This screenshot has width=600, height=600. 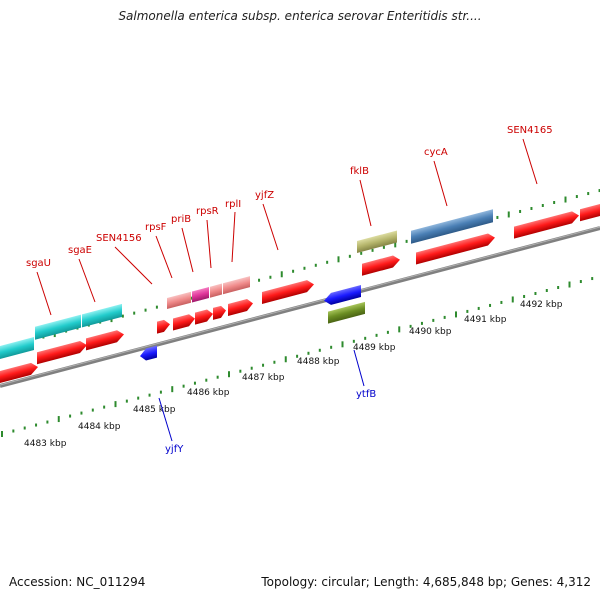 I want to click on forward-gene-label: rpsR, so click(x=207, y=211).